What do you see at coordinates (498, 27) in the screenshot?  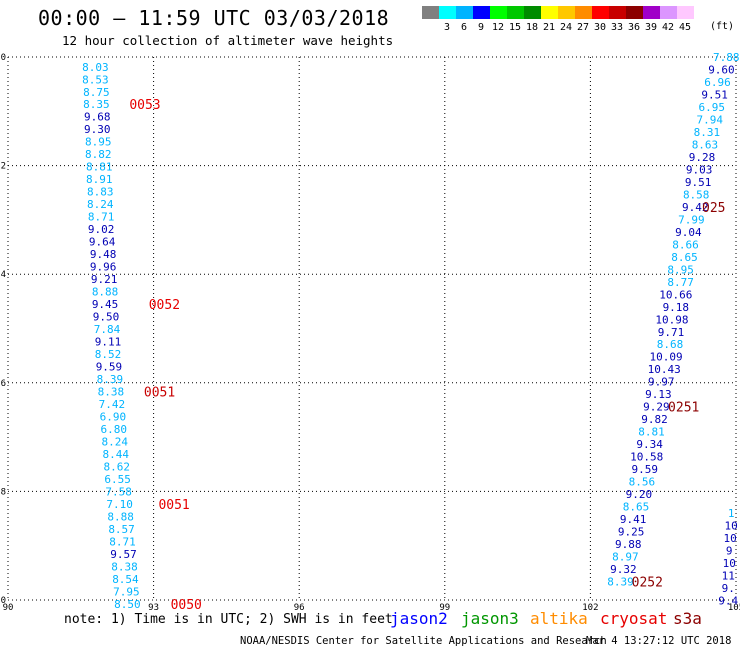 I see `color-scale-label: 12` at bounding box center [498, 27].